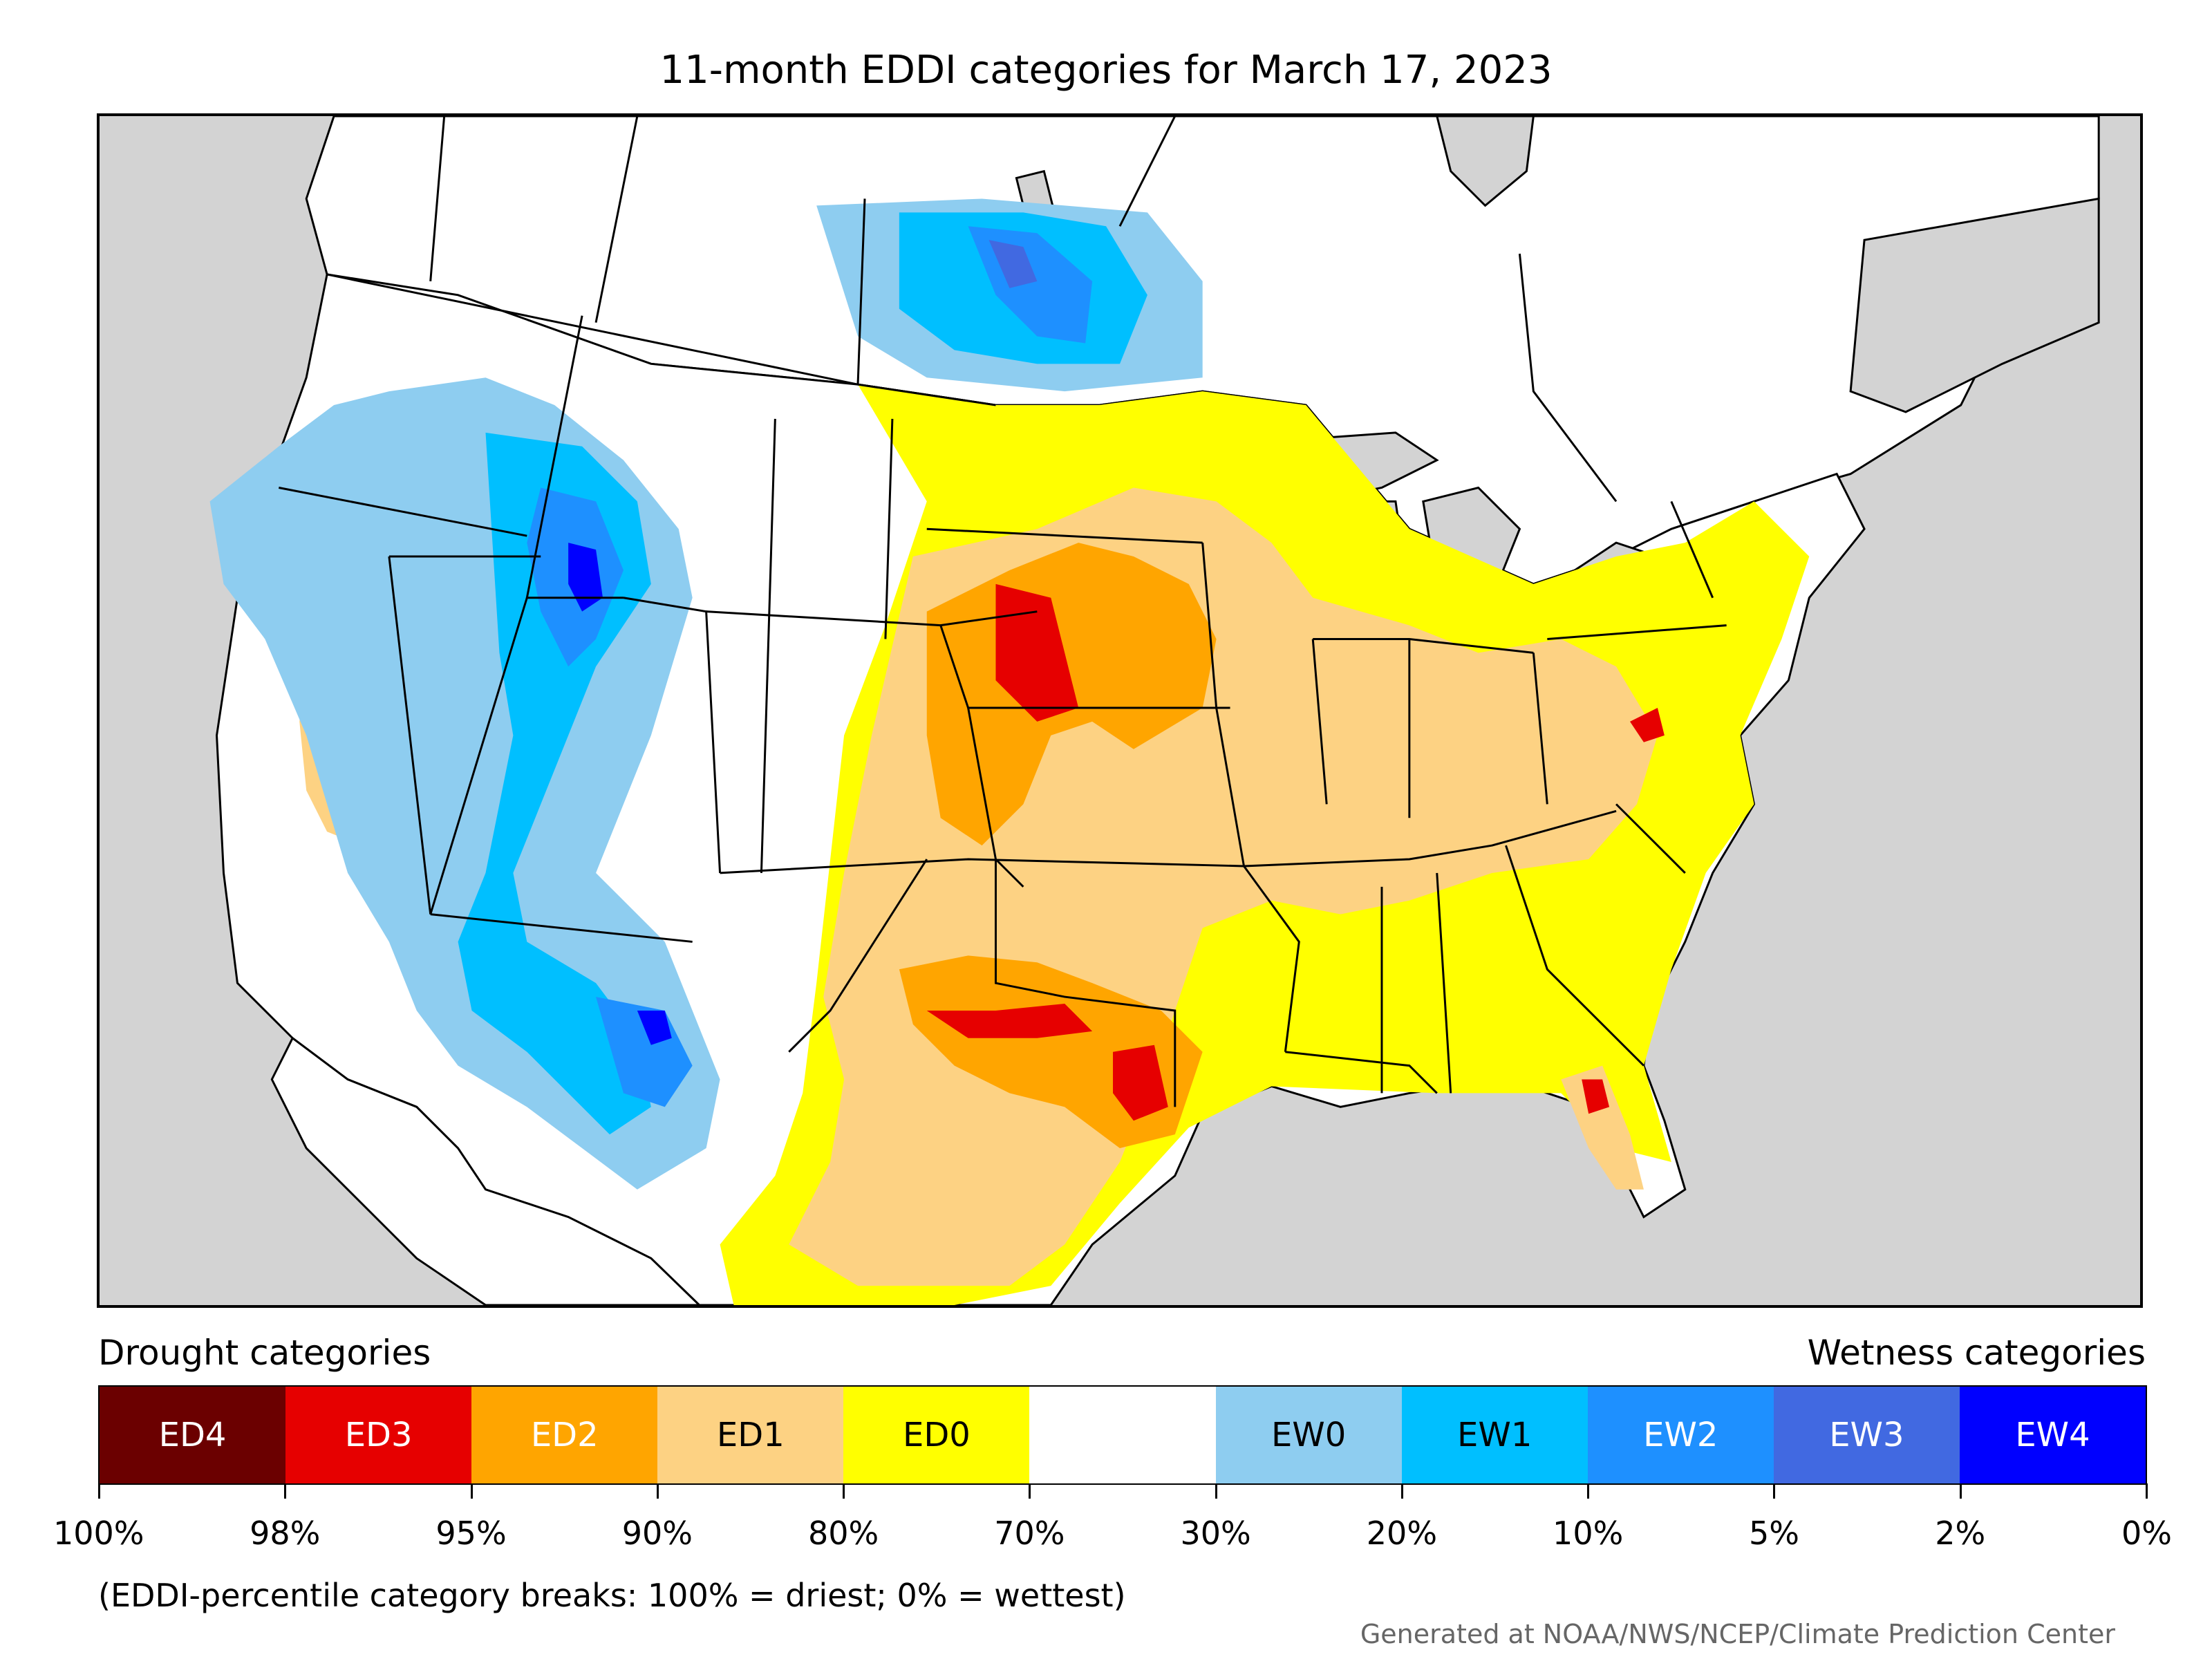 This screenshot has width=2212, height=1659. What do you see at coordinates (264, 1353) in the screenshot?
I see `drought-categories-heading: Drought categories` at bounding box center [264, 1353].